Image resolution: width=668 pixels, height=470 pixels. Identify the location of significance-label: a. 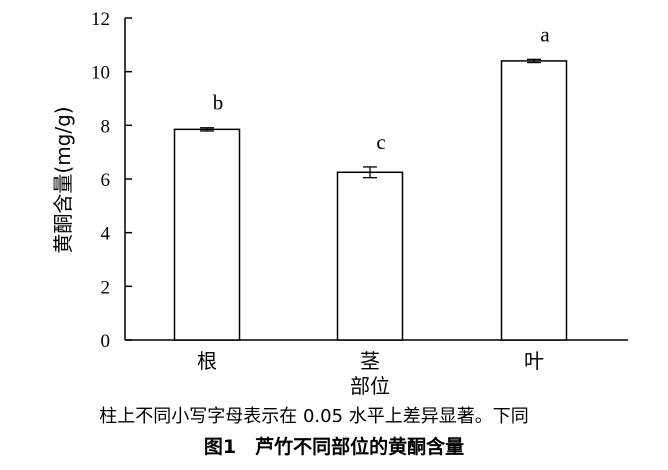
(545, 34).